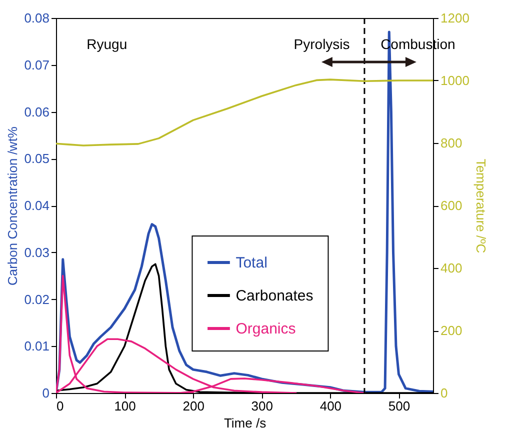 This screenshot has height=436, width=522. What do you see at coordinates (12, 206) in the screenshot?
I see `y-axis-title: Carbon Concentration /wt%` at bounding box center [12, 206].